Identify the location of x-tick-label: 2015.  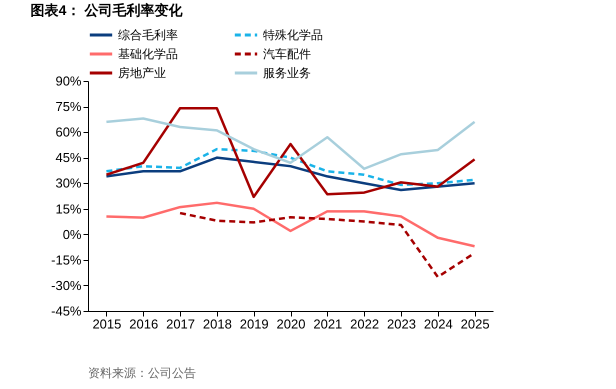
(107, 324).